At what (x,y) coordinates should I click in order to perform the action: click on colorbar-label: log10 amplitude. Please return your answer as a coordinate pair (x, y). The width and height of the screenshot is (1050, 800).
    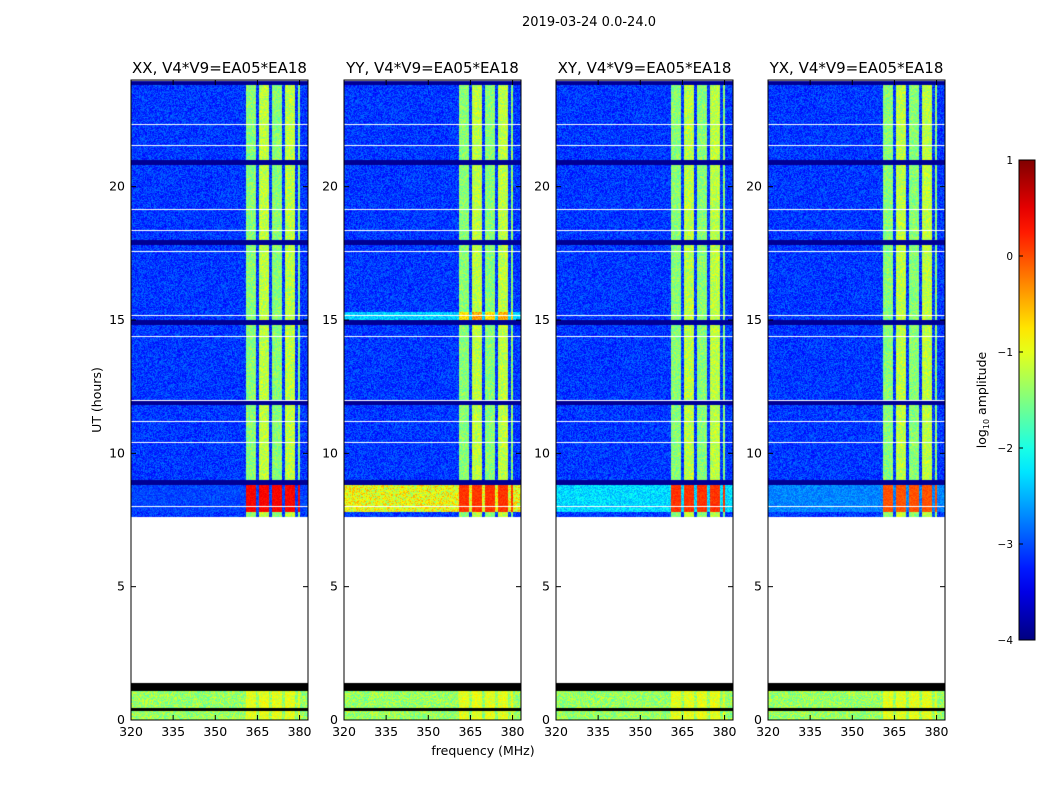
    Looking at the image, I should click on (982, 399).